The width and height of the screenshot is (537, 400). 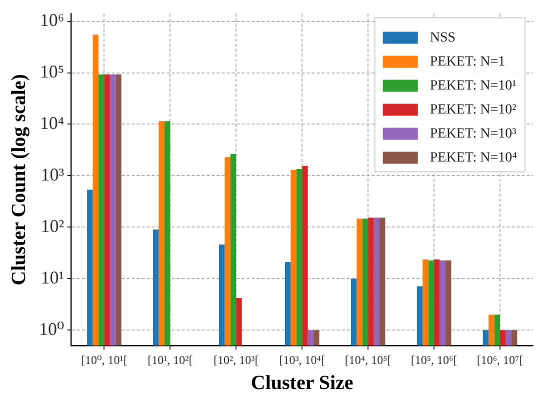 I want to click on legend-label: PEKET: N=10⁴, so click(x=474, y=158).